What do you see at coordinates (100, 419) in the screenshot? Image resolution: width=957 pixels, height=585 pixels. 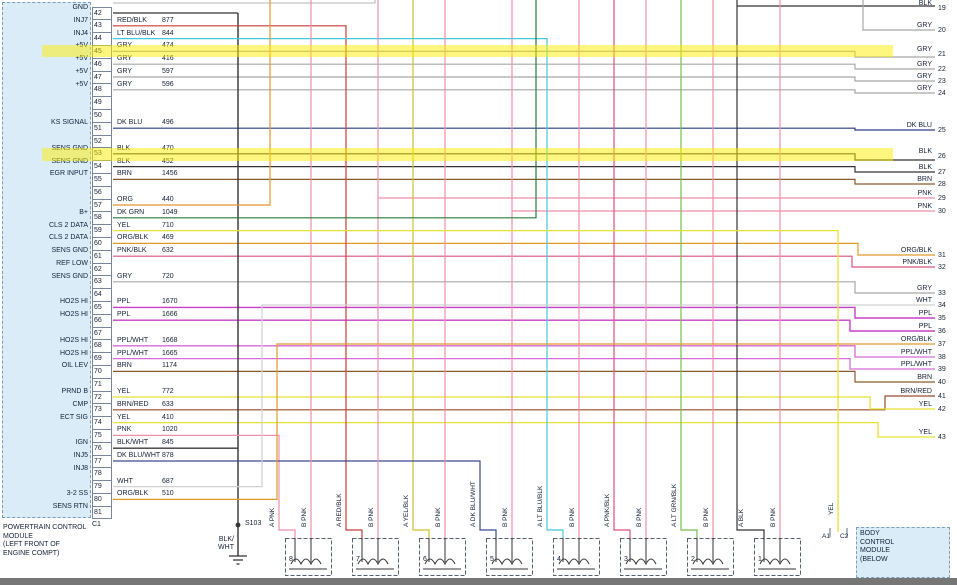 I see `pcm-pin-row: ECT SIG 74 YEL 410` at bounding box center [100, 419].